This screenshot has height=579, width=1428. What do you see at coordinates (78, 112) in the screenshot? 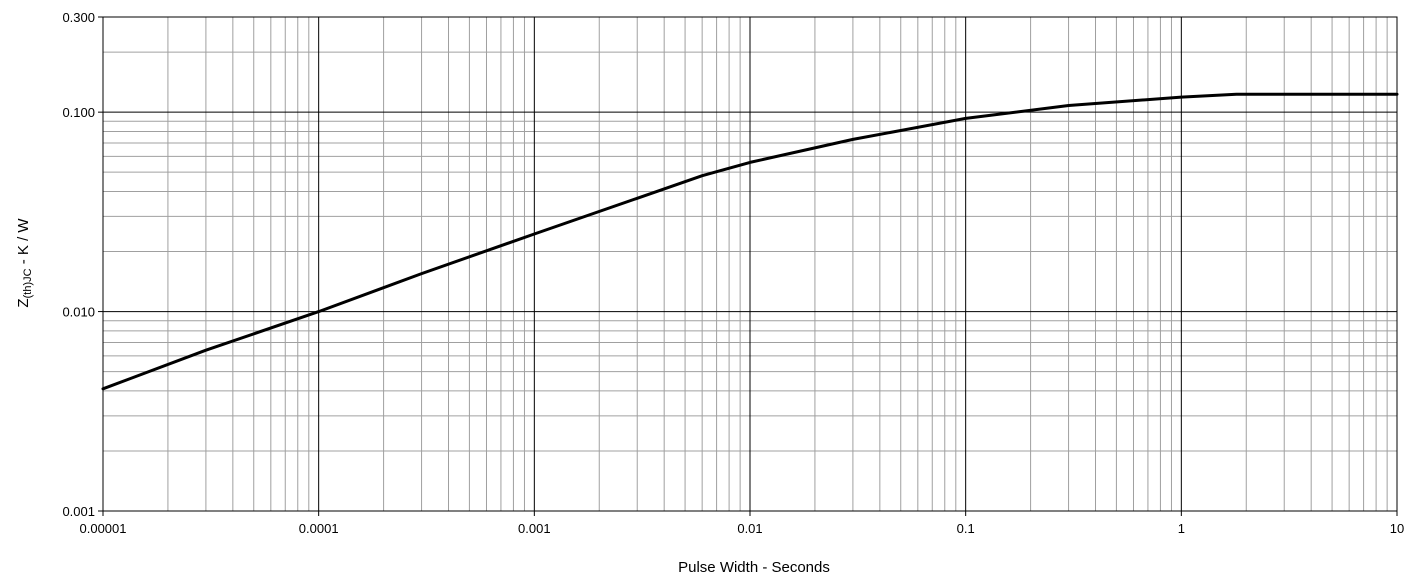
I see `y-tick-label: 0.100` at bounding box center [78, 112].